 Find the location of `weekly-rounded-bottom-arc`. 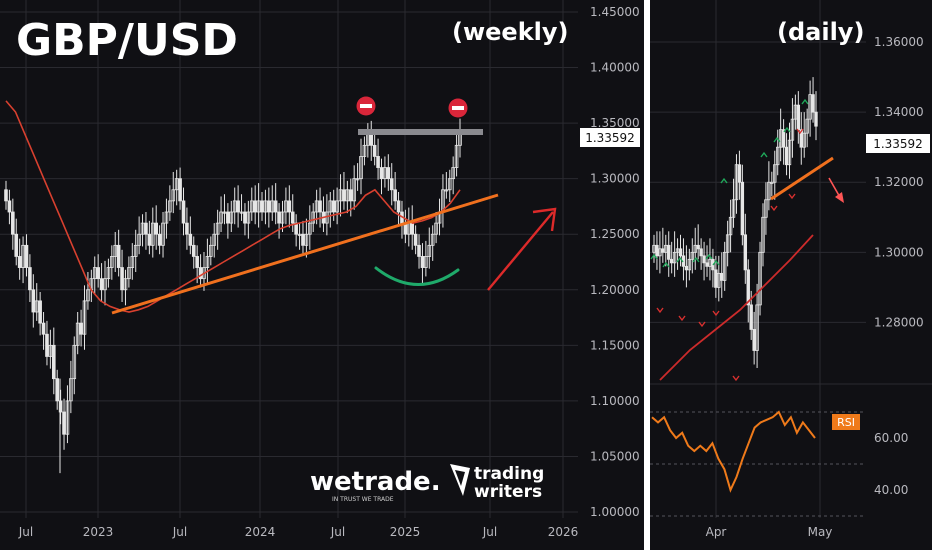

weekly-rounded-bottom-arc is located at coordinates (417, 276).